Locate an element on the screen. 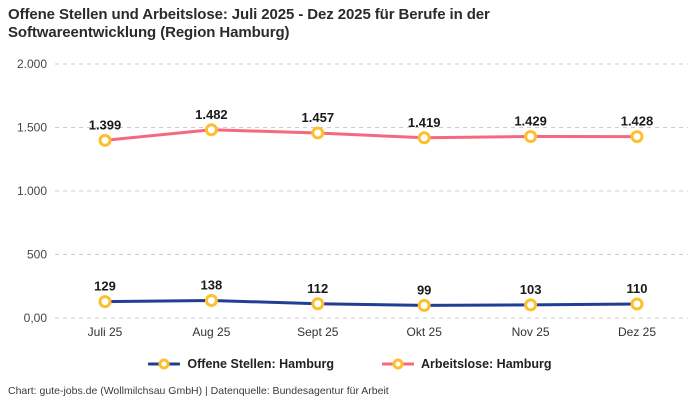 The width and height of the screenshot is (700, 400). svg-text: 110 is located at coordinates (637, 288).